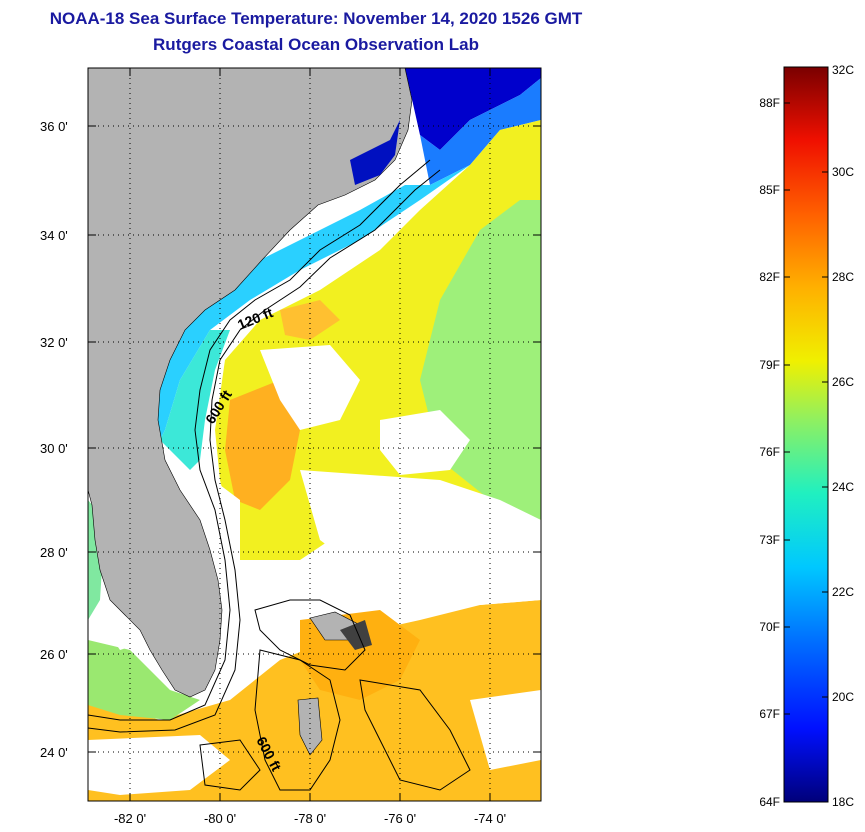 The image size is (865, 832). What do you see at coordinates (310, 818) in the screenshot?
I see `lon-tick-label: -78 0'` at bounding box center [310, 818].